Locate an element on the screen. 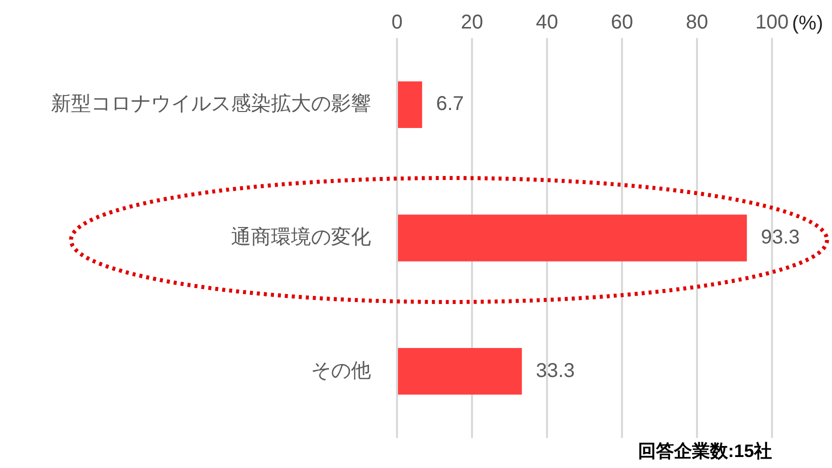 This screenshot has width=832, height=468. data-label: 33.3 is located at coordinates (555, 371).